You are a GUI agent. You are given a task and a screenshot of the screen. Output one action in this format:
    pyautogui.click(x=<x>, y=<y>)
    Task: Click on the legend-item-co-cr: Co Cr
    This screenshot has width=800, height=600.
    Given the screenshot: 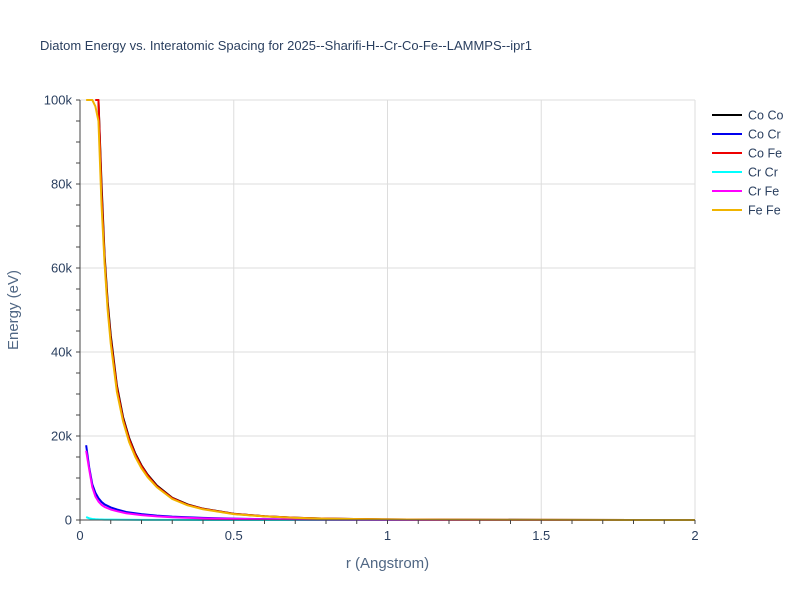 What is the action you would take?
    pyautogui.click(x=746, y=135)
    